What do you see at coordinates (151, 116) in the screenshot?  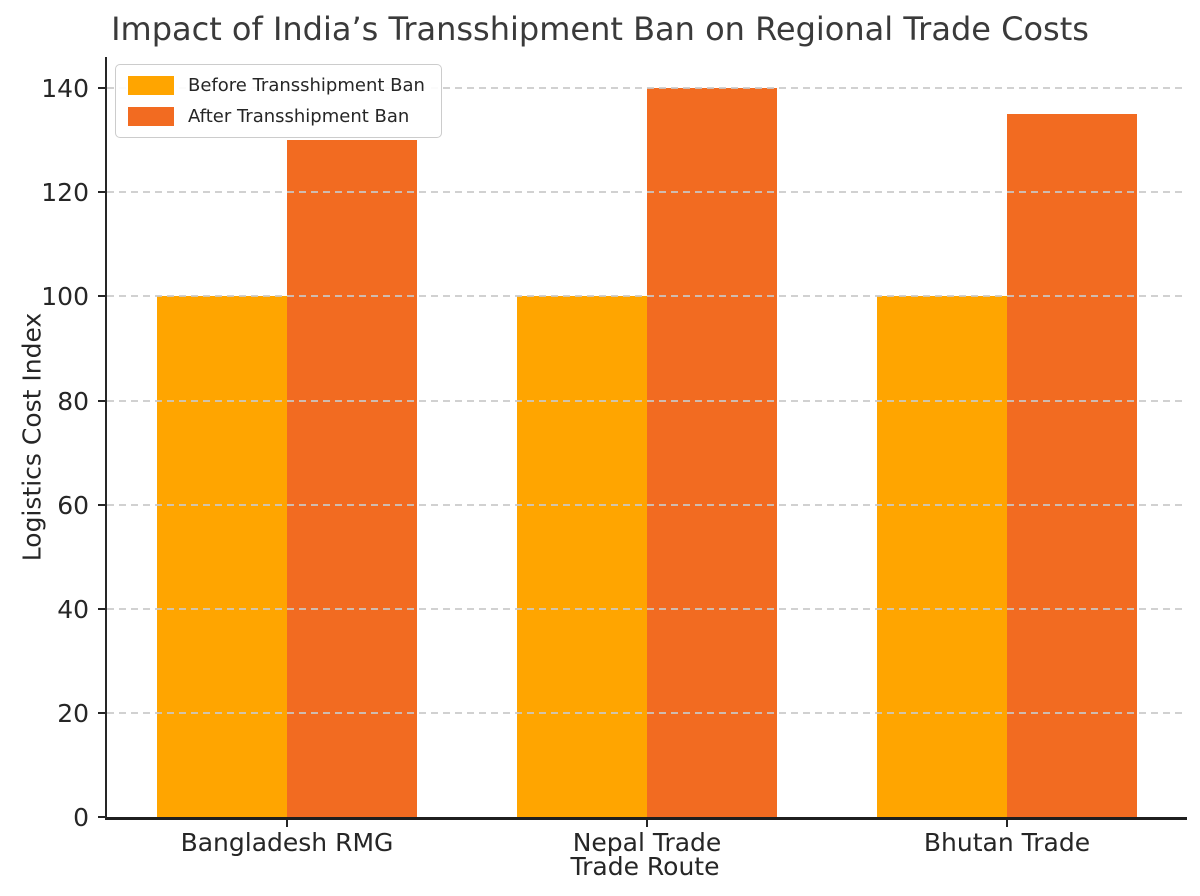 I see `legend-swatch-after-transshipment-ban` at bounding box center [151, 116].